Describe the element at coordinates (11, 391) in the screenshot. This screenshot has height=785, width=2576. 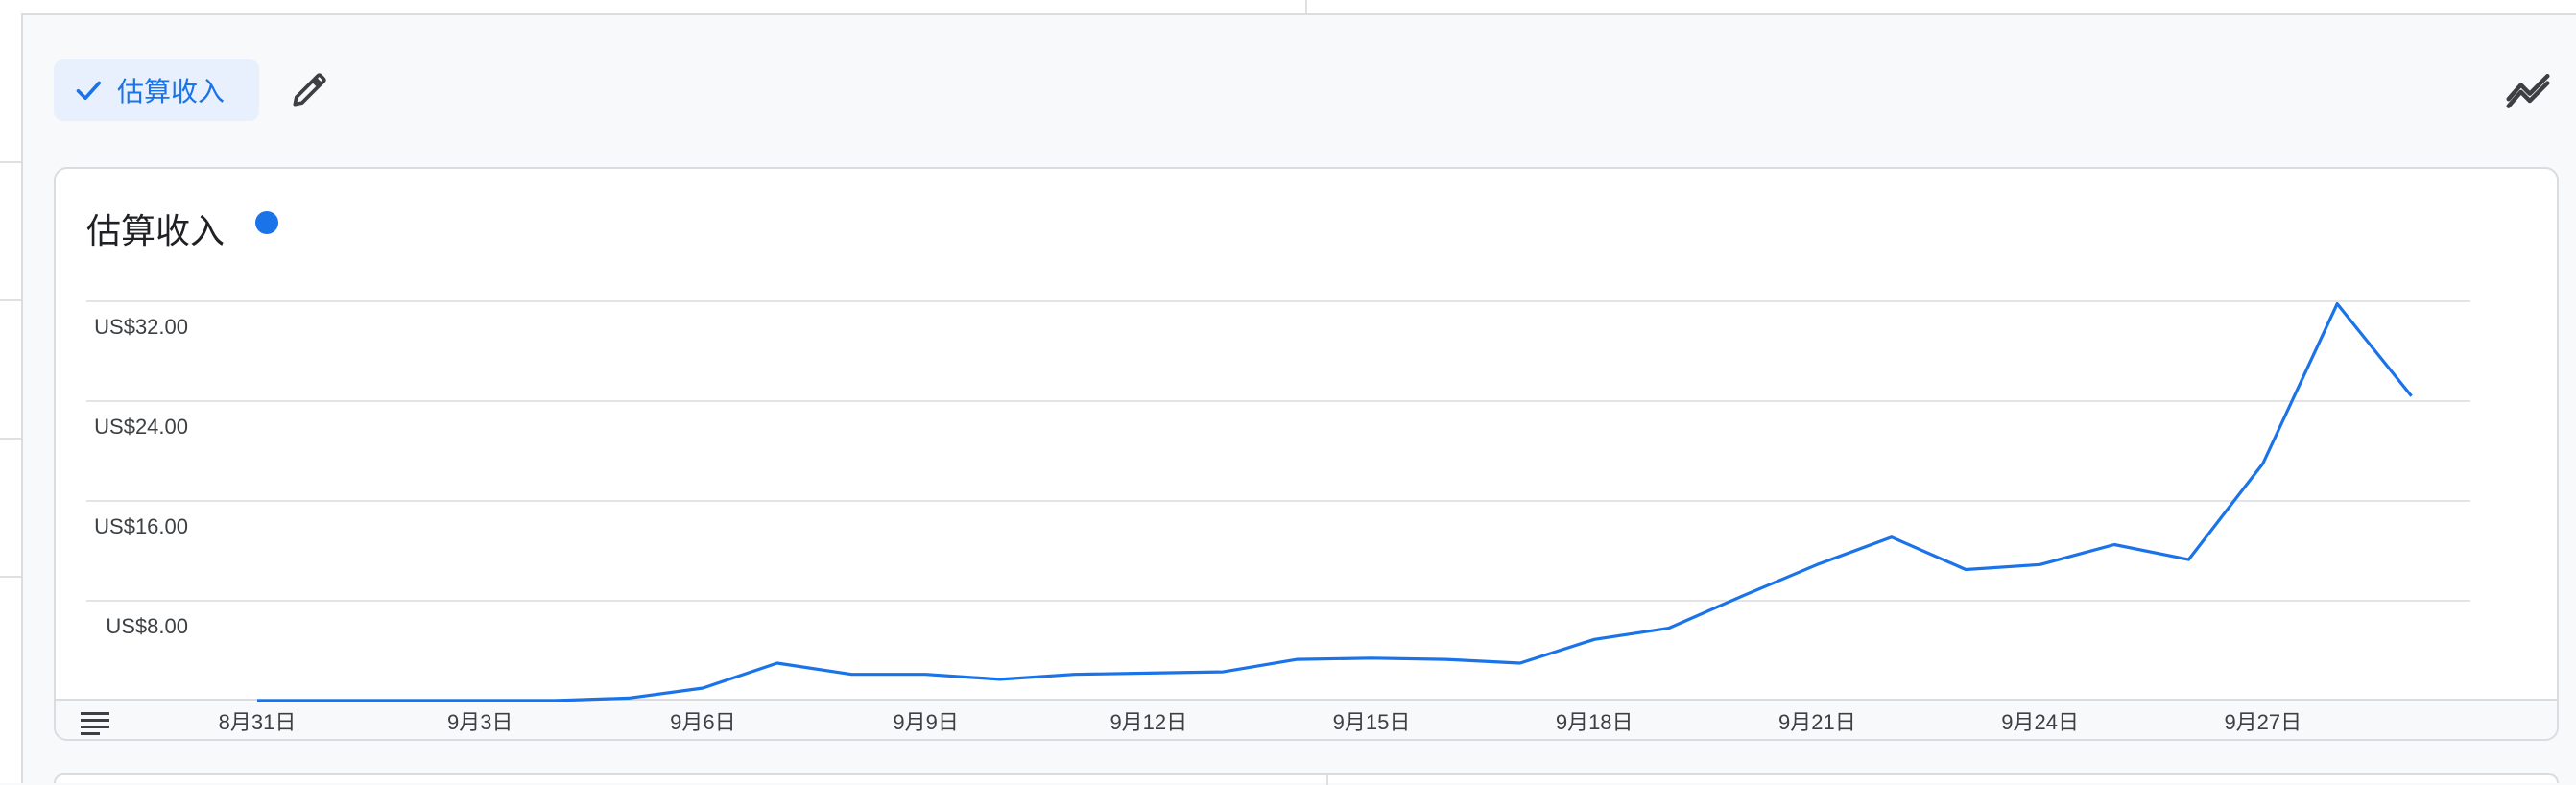
I see `left-rail` at that location.